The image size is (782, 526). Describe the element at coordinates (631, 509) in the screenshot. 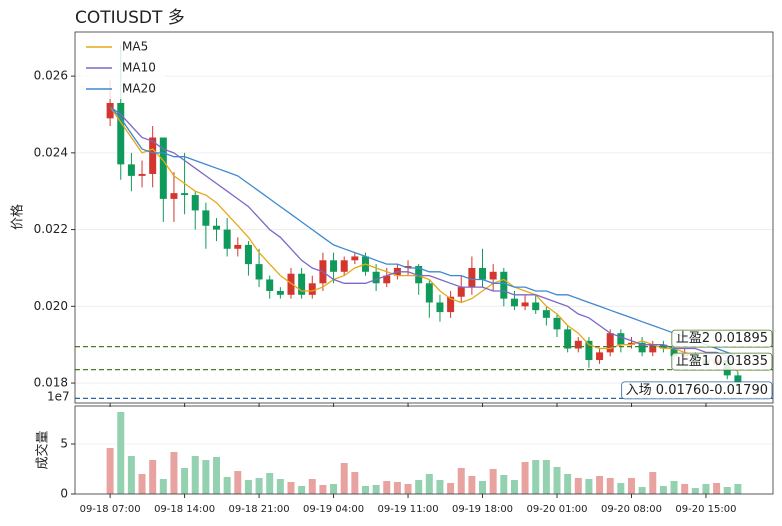

I see `x-tick-label: 09-20 08:00` at that location.